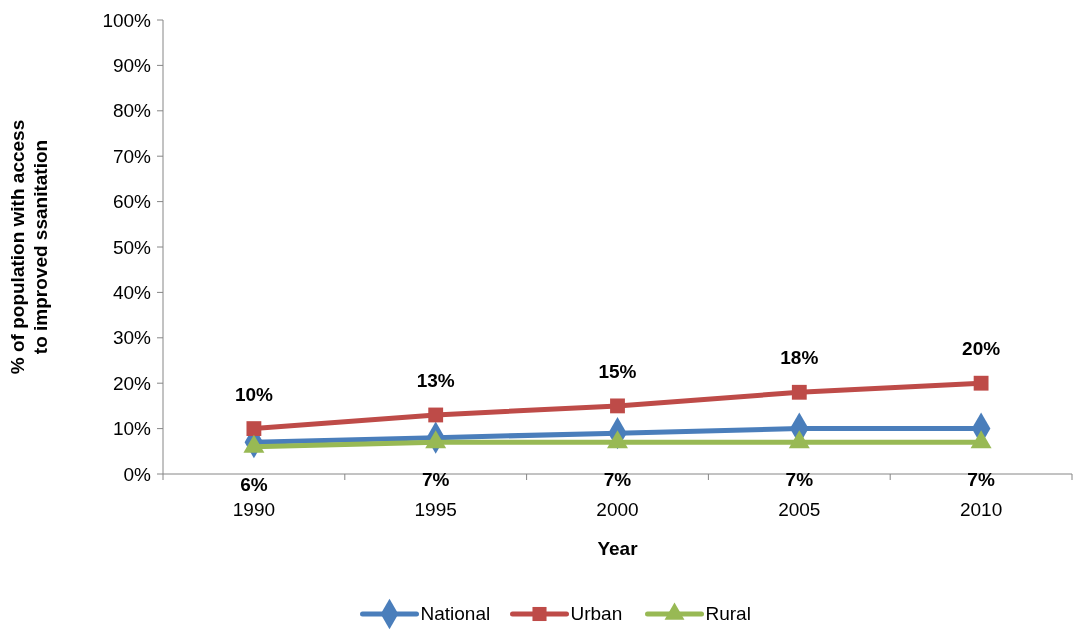 This screenshot has width=1090, height=632. I want to click on data-label: 15%, so click(617, 371).